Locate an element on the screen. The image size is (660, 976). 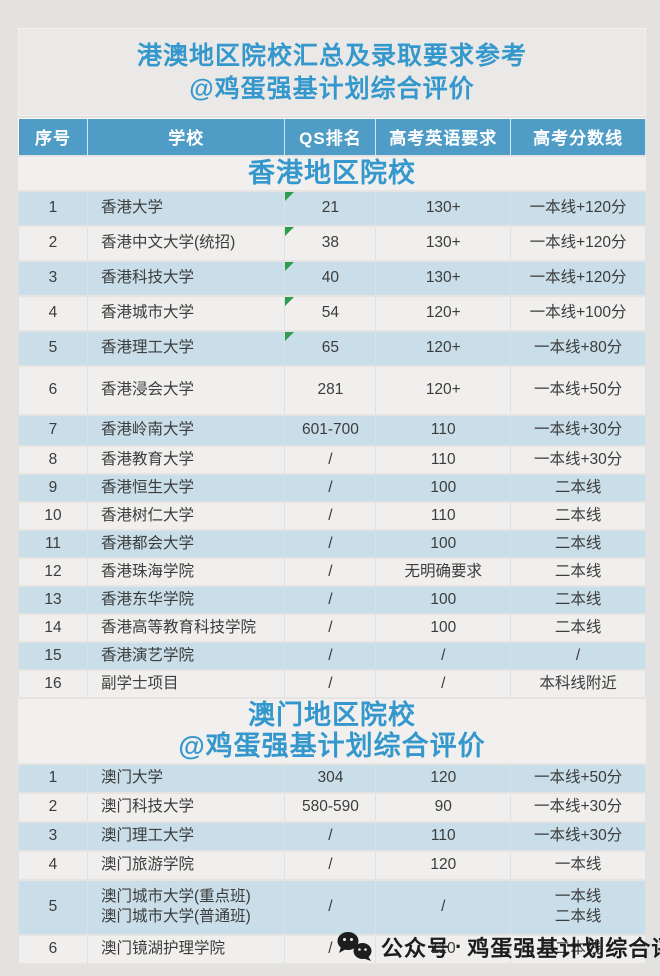
row-index: 2 is located at coordinates (53, 242).